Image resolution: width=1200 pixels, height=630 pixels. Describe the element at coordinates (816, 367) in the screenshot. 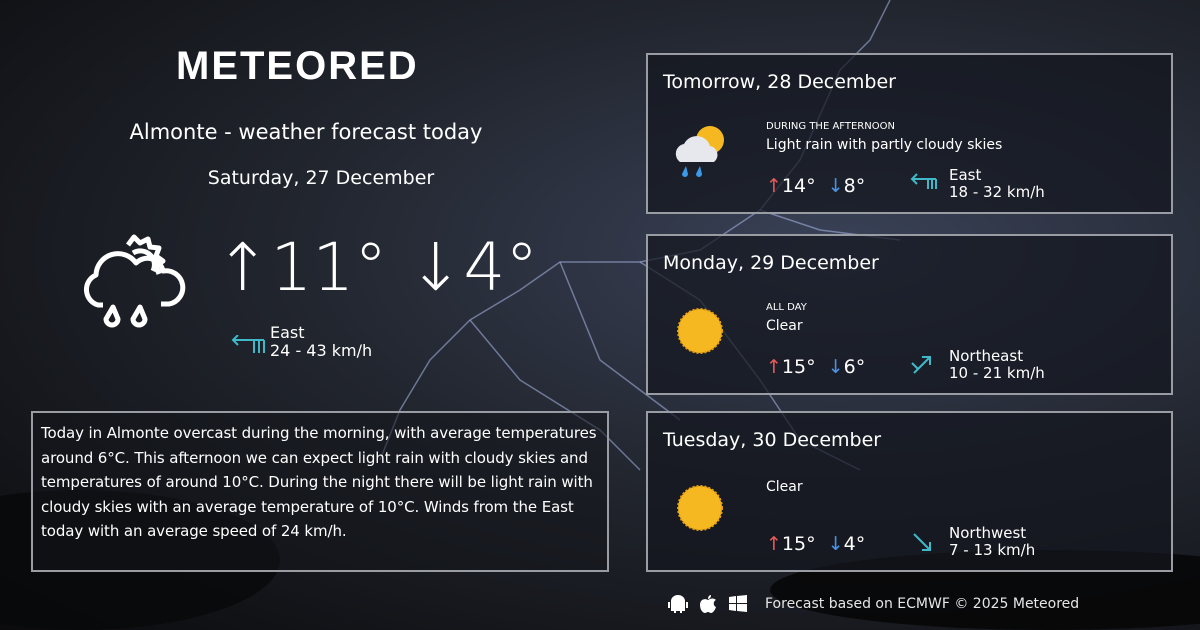

I see `card-temps: ↑15° ↓6°` at that location.